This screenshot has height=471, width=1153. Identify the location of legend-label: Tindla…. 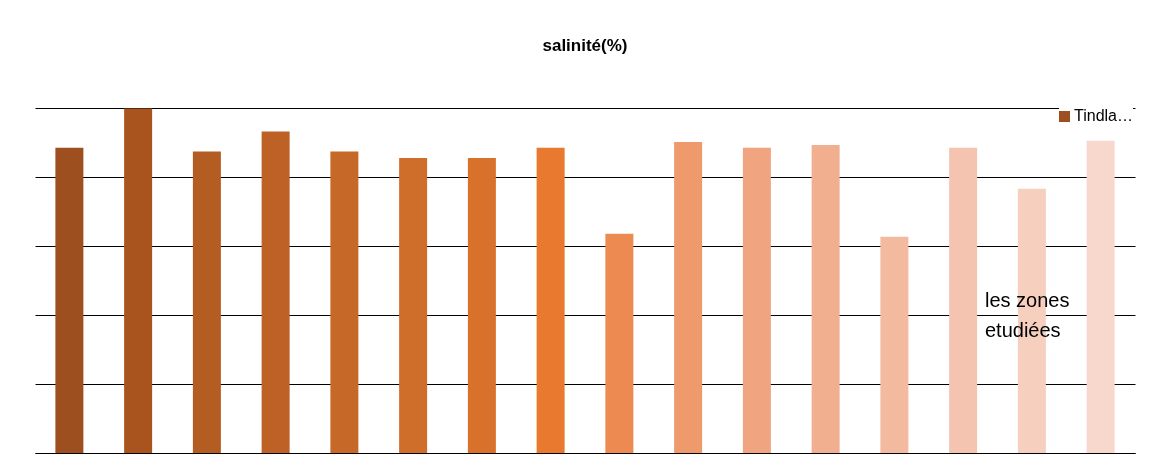
(1103, 116).